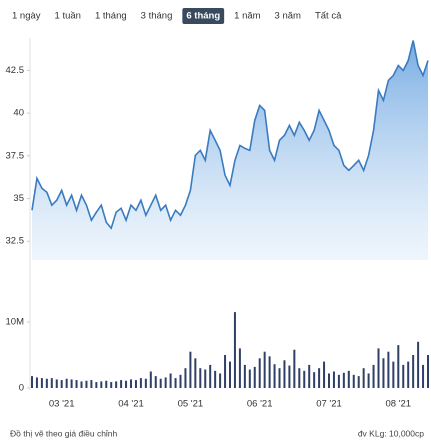 This screenshot has width=431, height=444. What do you see at coordinates (399, 404) in the screenshot?
I see `x-tick-label: 08 '21` at bounding box center [399, 404].